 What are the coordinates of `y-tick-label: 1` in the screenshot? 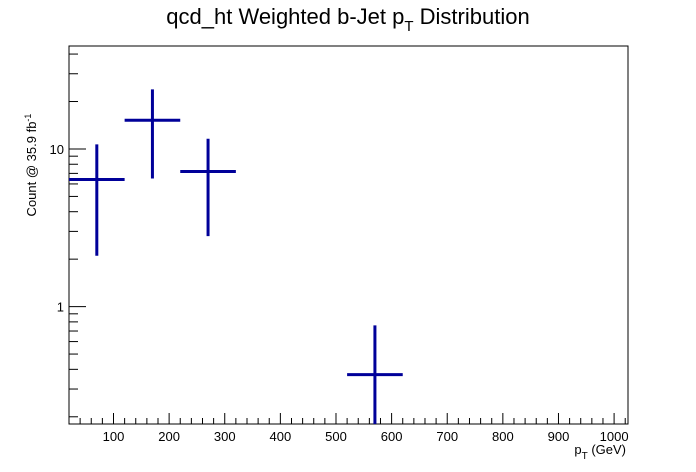 It's located at (60, 307).